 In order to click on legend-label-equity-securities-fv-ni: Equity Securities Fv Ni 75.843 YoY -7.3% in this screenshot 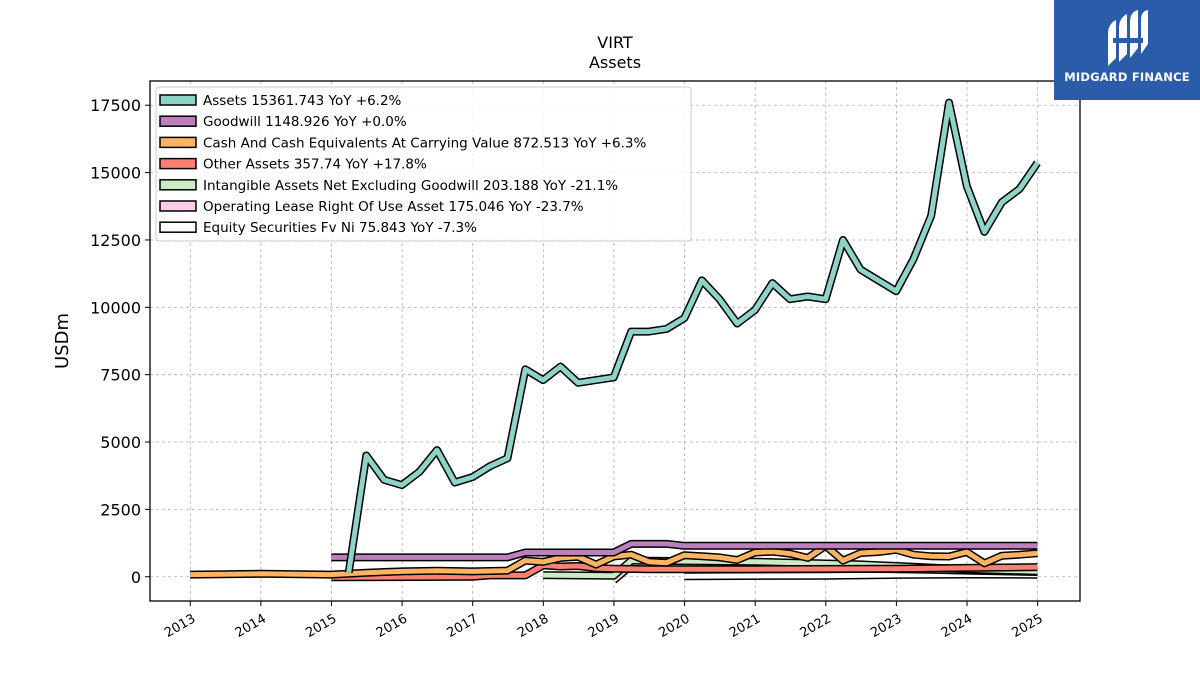, I will do `click(340, 228)`.